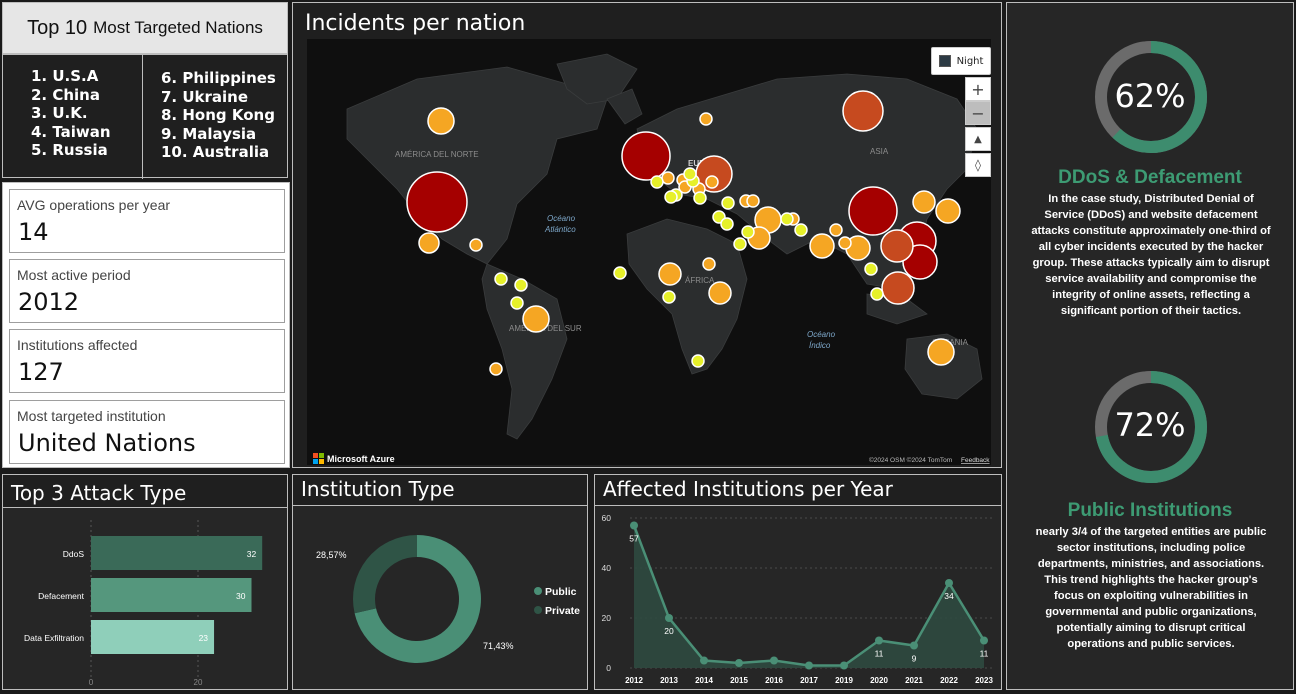 Image resolution: width=1296 pixels, height=694 pixels. I want to click on top10-item: 8. Hong Kong, so click(218, 115).